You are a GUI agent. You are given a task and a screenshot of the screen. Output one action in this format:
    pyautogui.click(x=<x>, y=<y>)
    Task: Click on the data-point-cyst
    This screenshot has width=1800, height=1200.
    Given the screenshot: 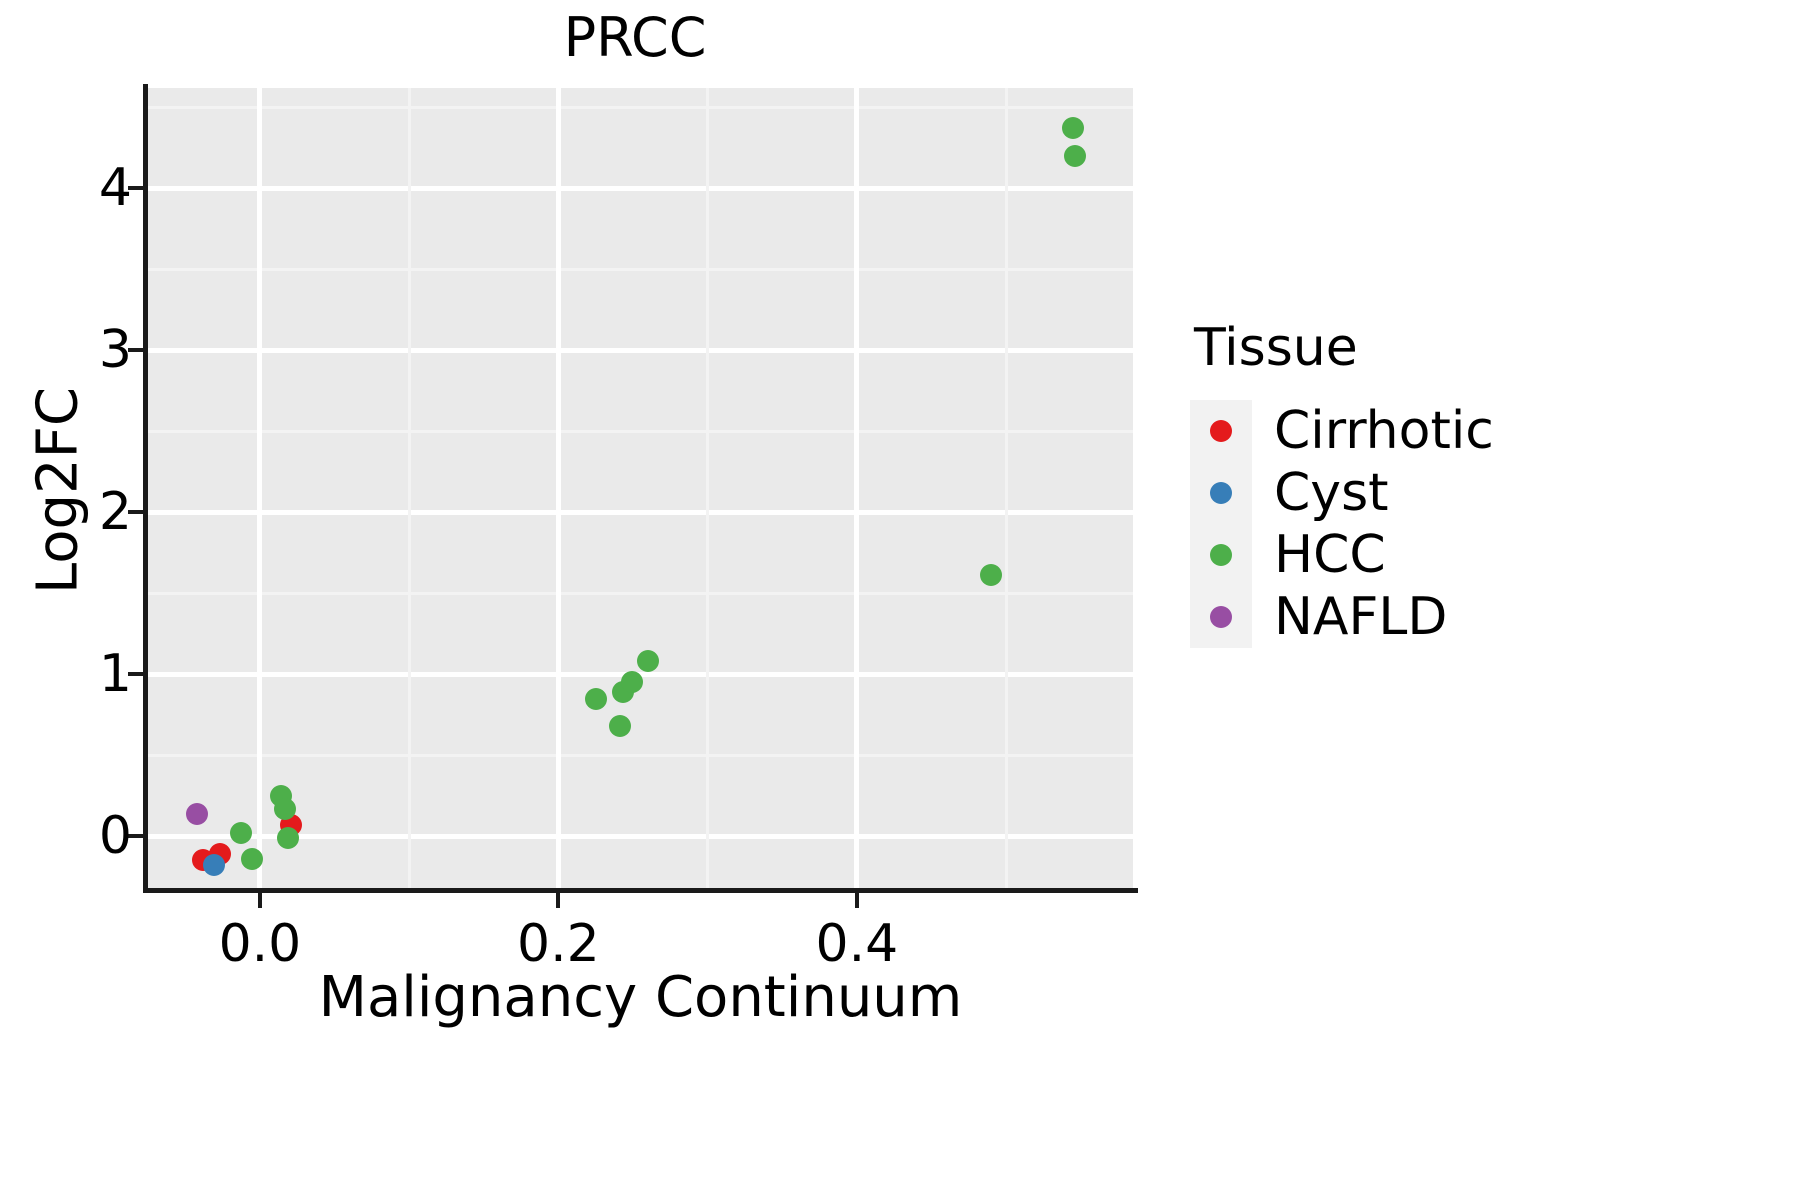 What is the action you would take?
    pyautogui.click(x=213, y=865)
    